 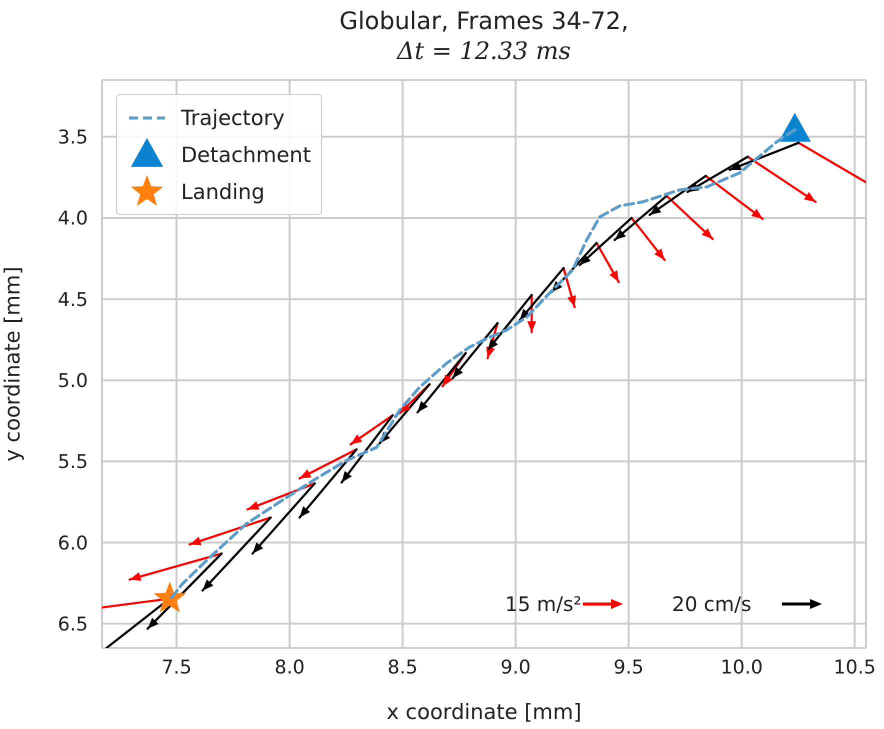 I want to click on annotation: 20 cm/s, so click(x=712, y=604).